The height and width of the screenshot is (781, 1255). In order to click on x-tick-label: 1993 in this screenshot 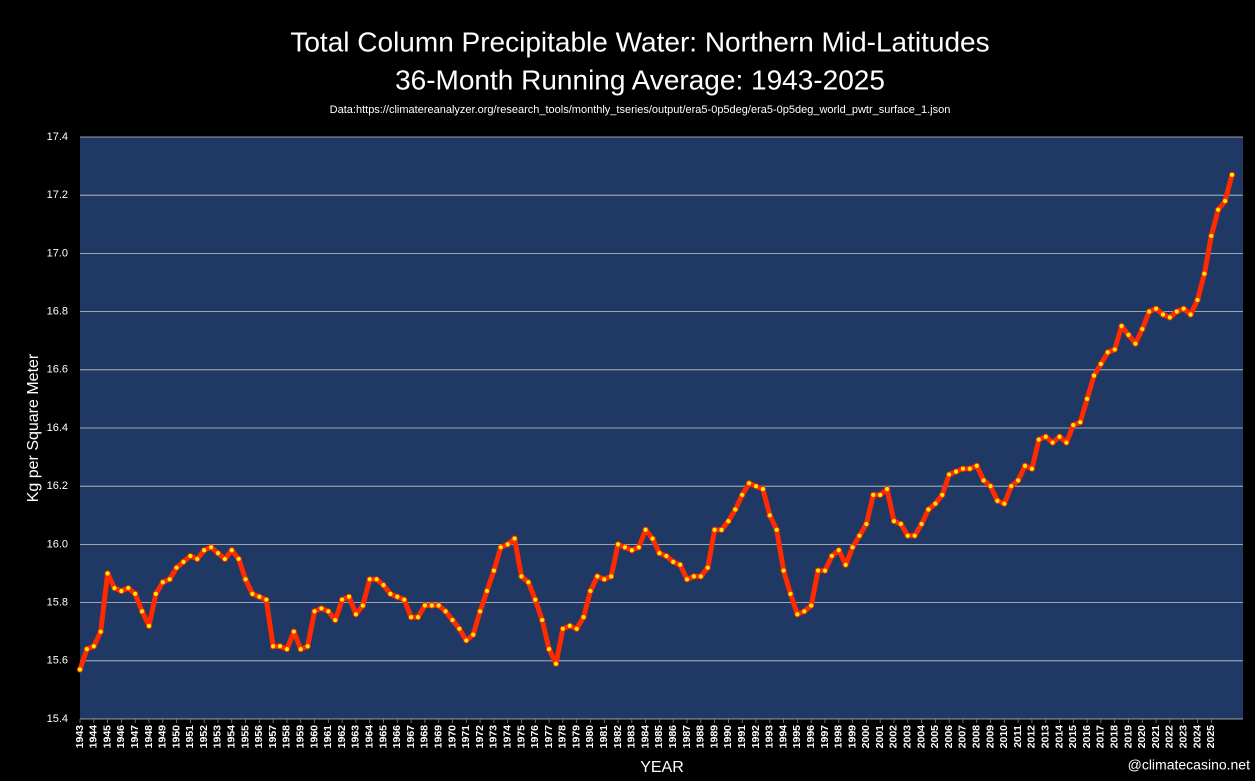, I will do `click(770, 737)`.